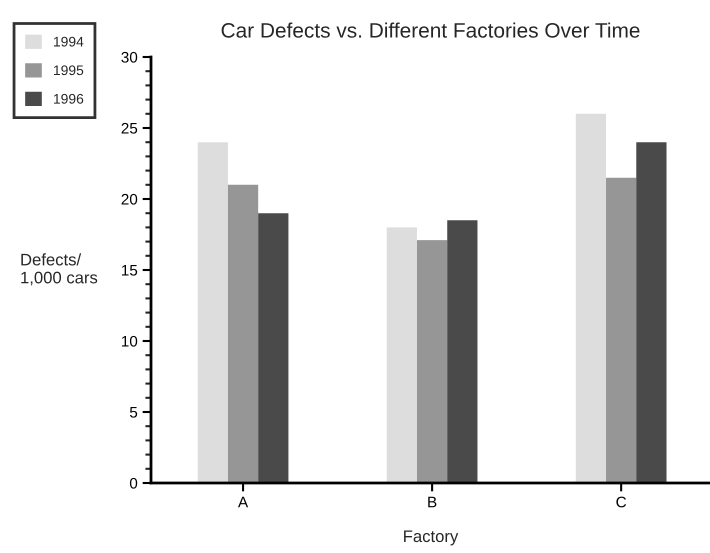  I want to click on y-tick-label: 15, so click(130, 270).